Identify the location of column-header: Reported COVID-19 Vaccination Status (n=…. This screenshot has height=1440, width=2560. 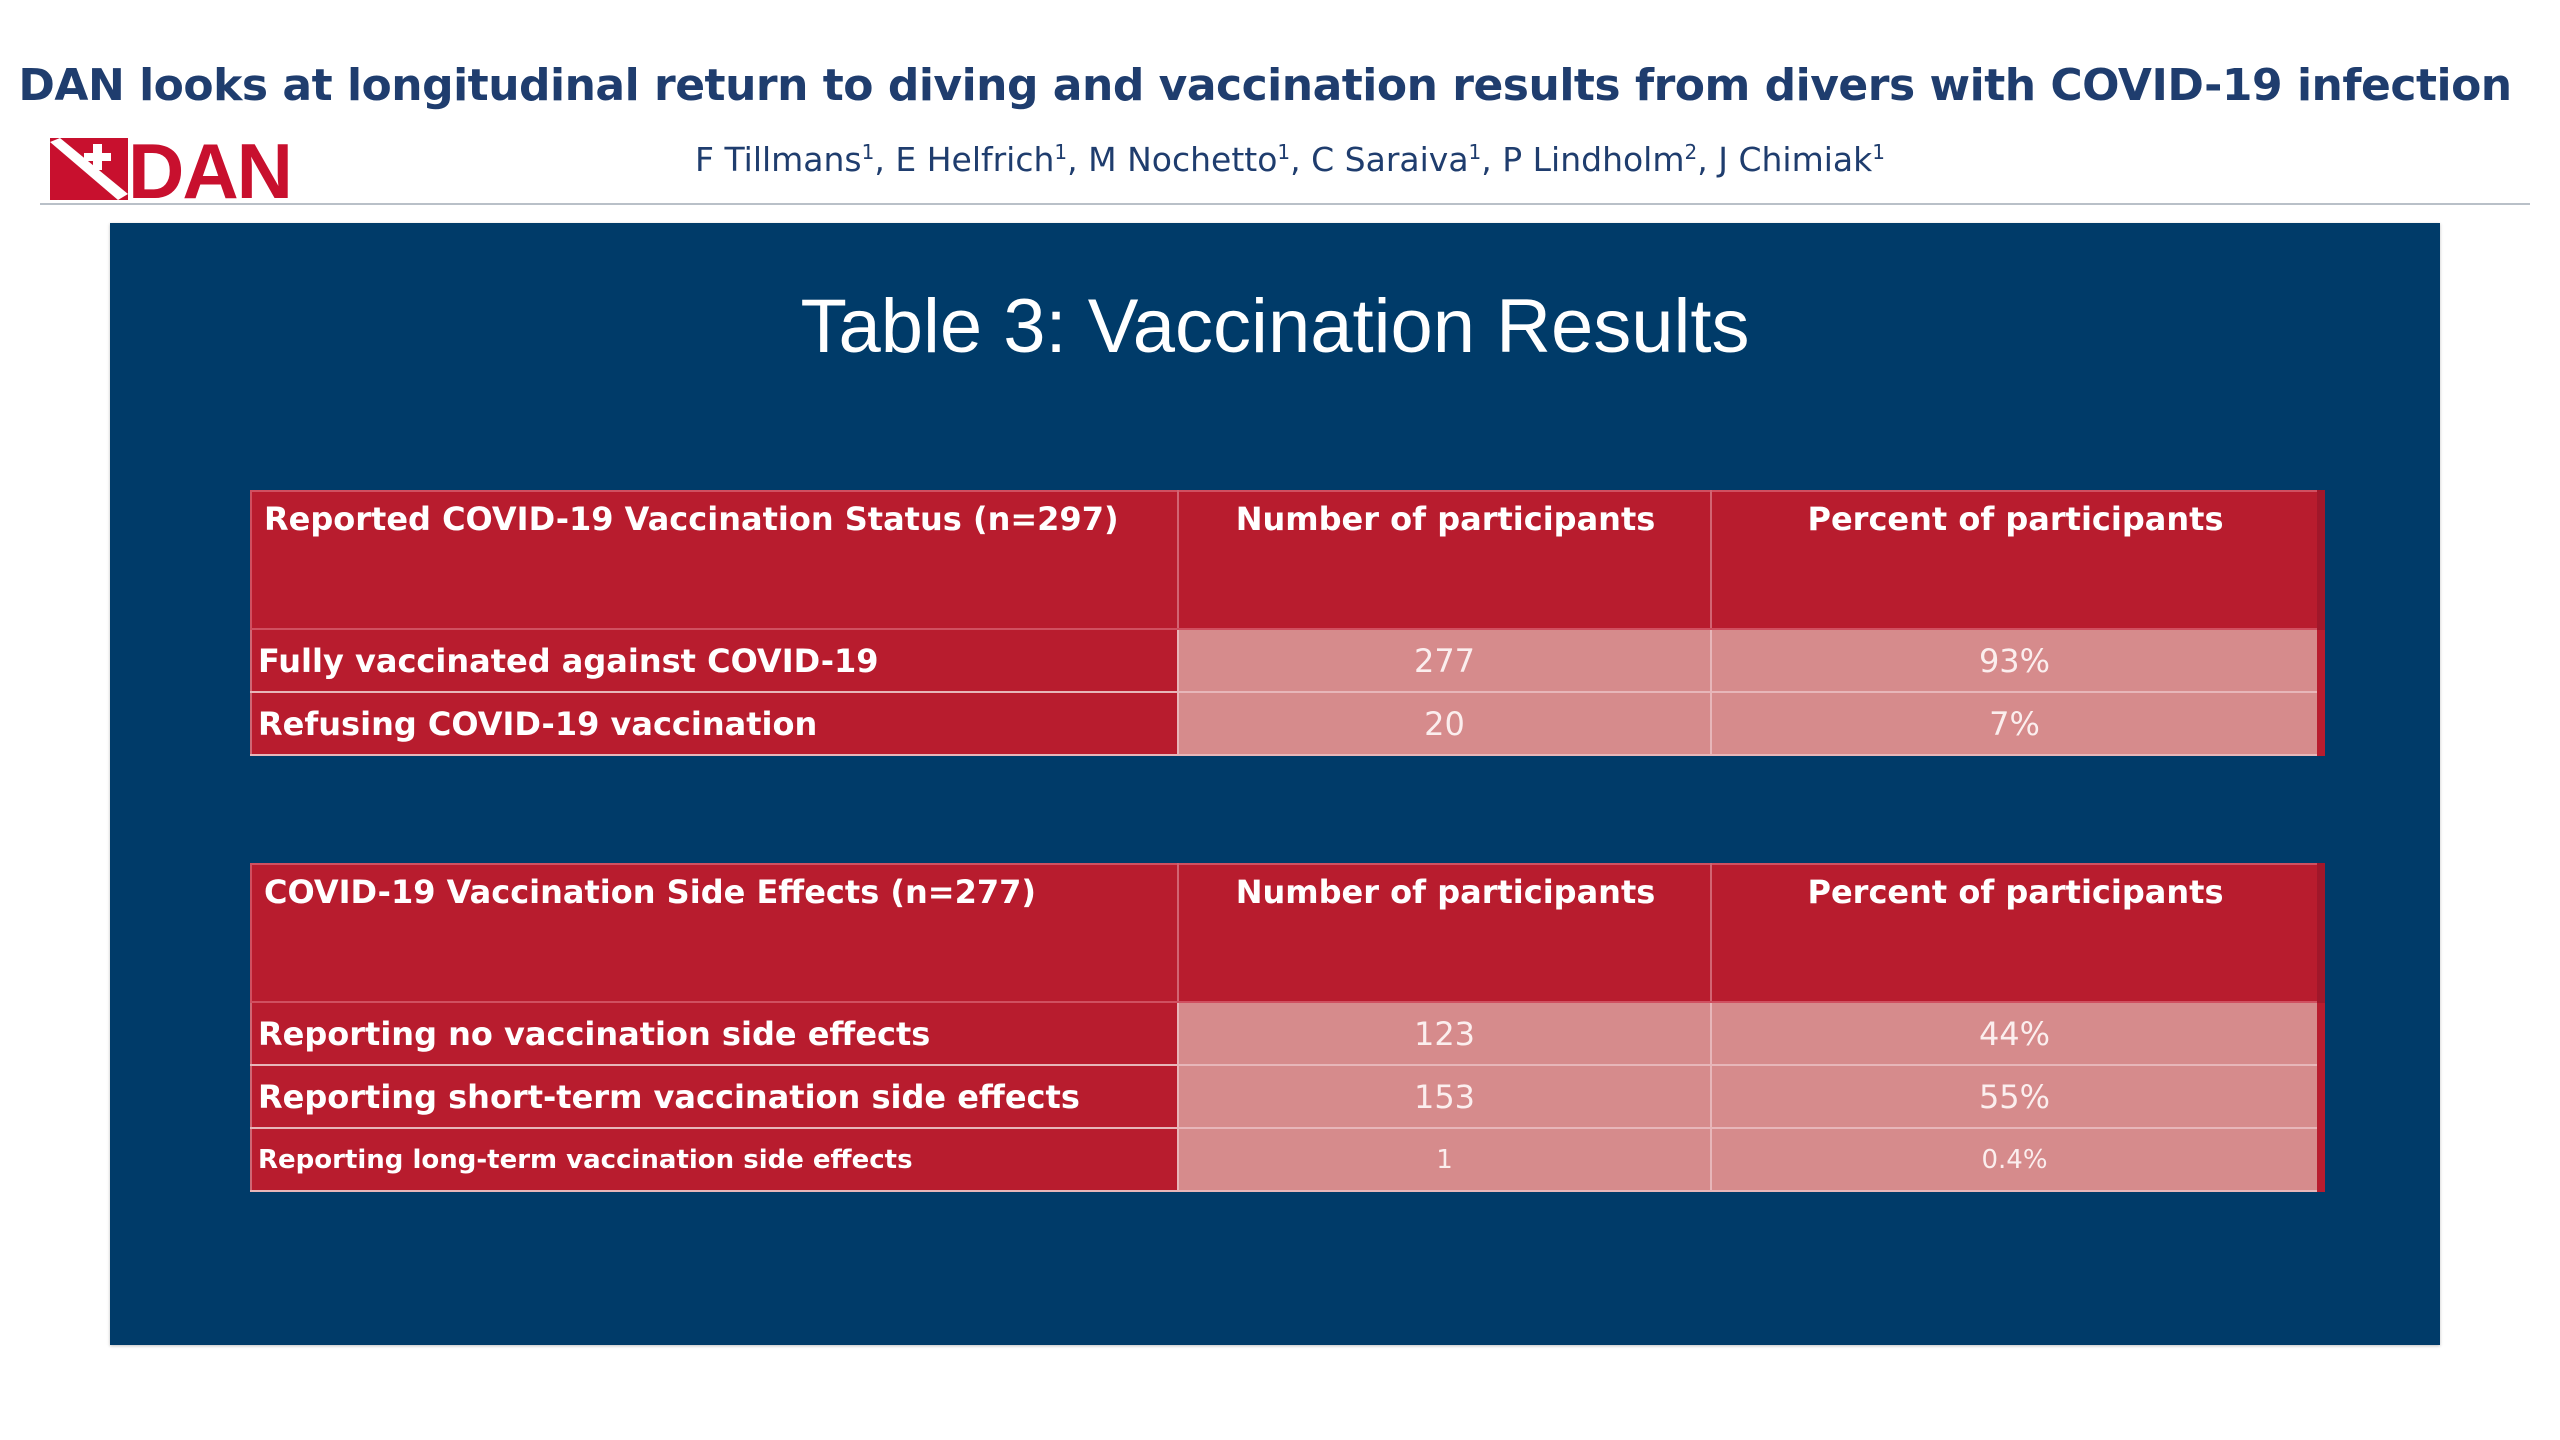
(714, 560).